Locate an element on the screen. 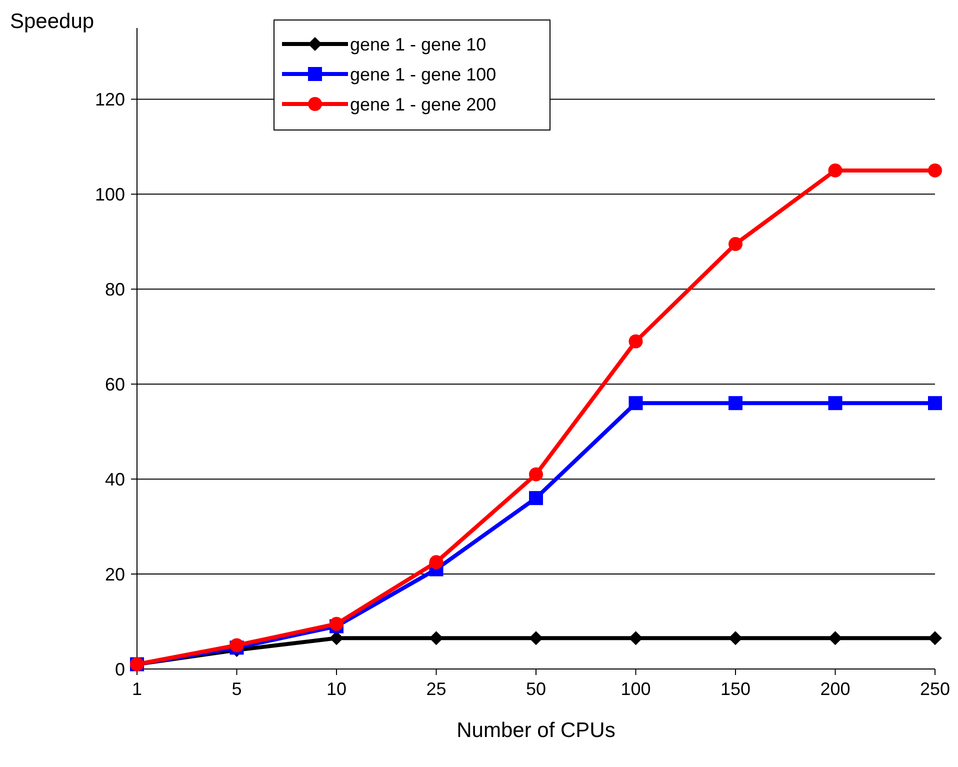 This screenshot has height=767, width=958. x-tick-label: 250 is located at coordinates (935, 689).